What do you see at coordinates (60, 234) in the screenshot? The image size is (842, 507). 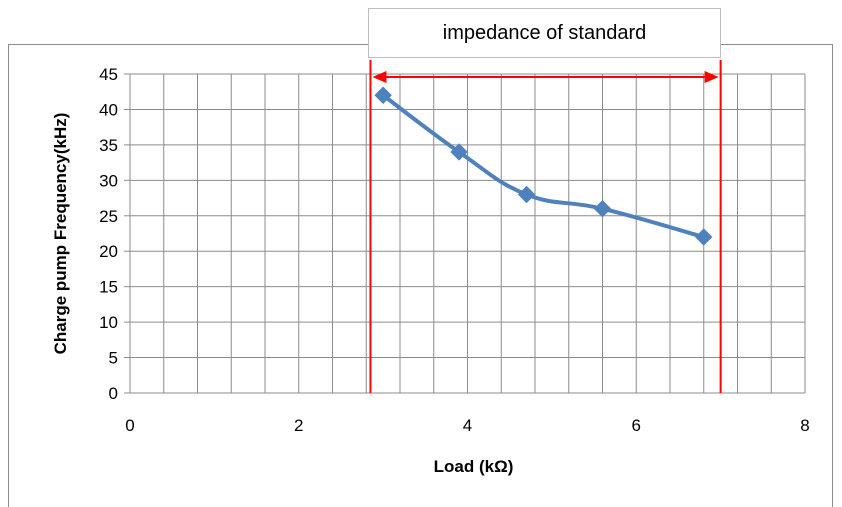 I see `y-axis-title: Charge pump Frequency(kHz)` at bounding box center [60, 234].